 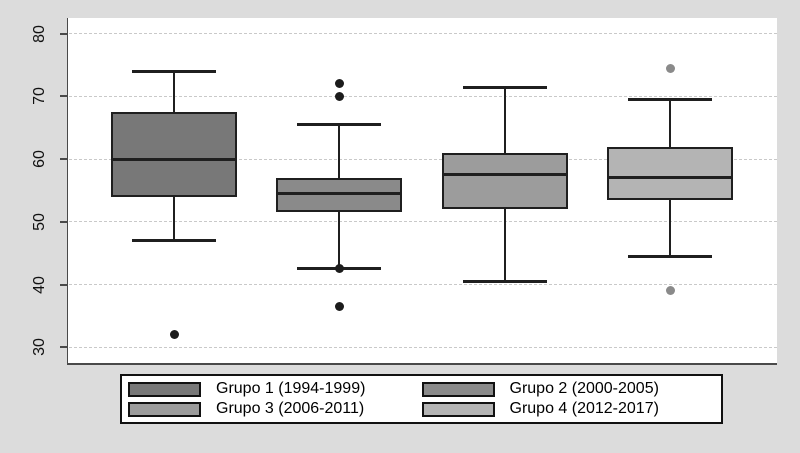 What do you see at coordinates (39, 284) in the screenshot?
I see `y-tick-label: 40` at bounding box center [39, 284].